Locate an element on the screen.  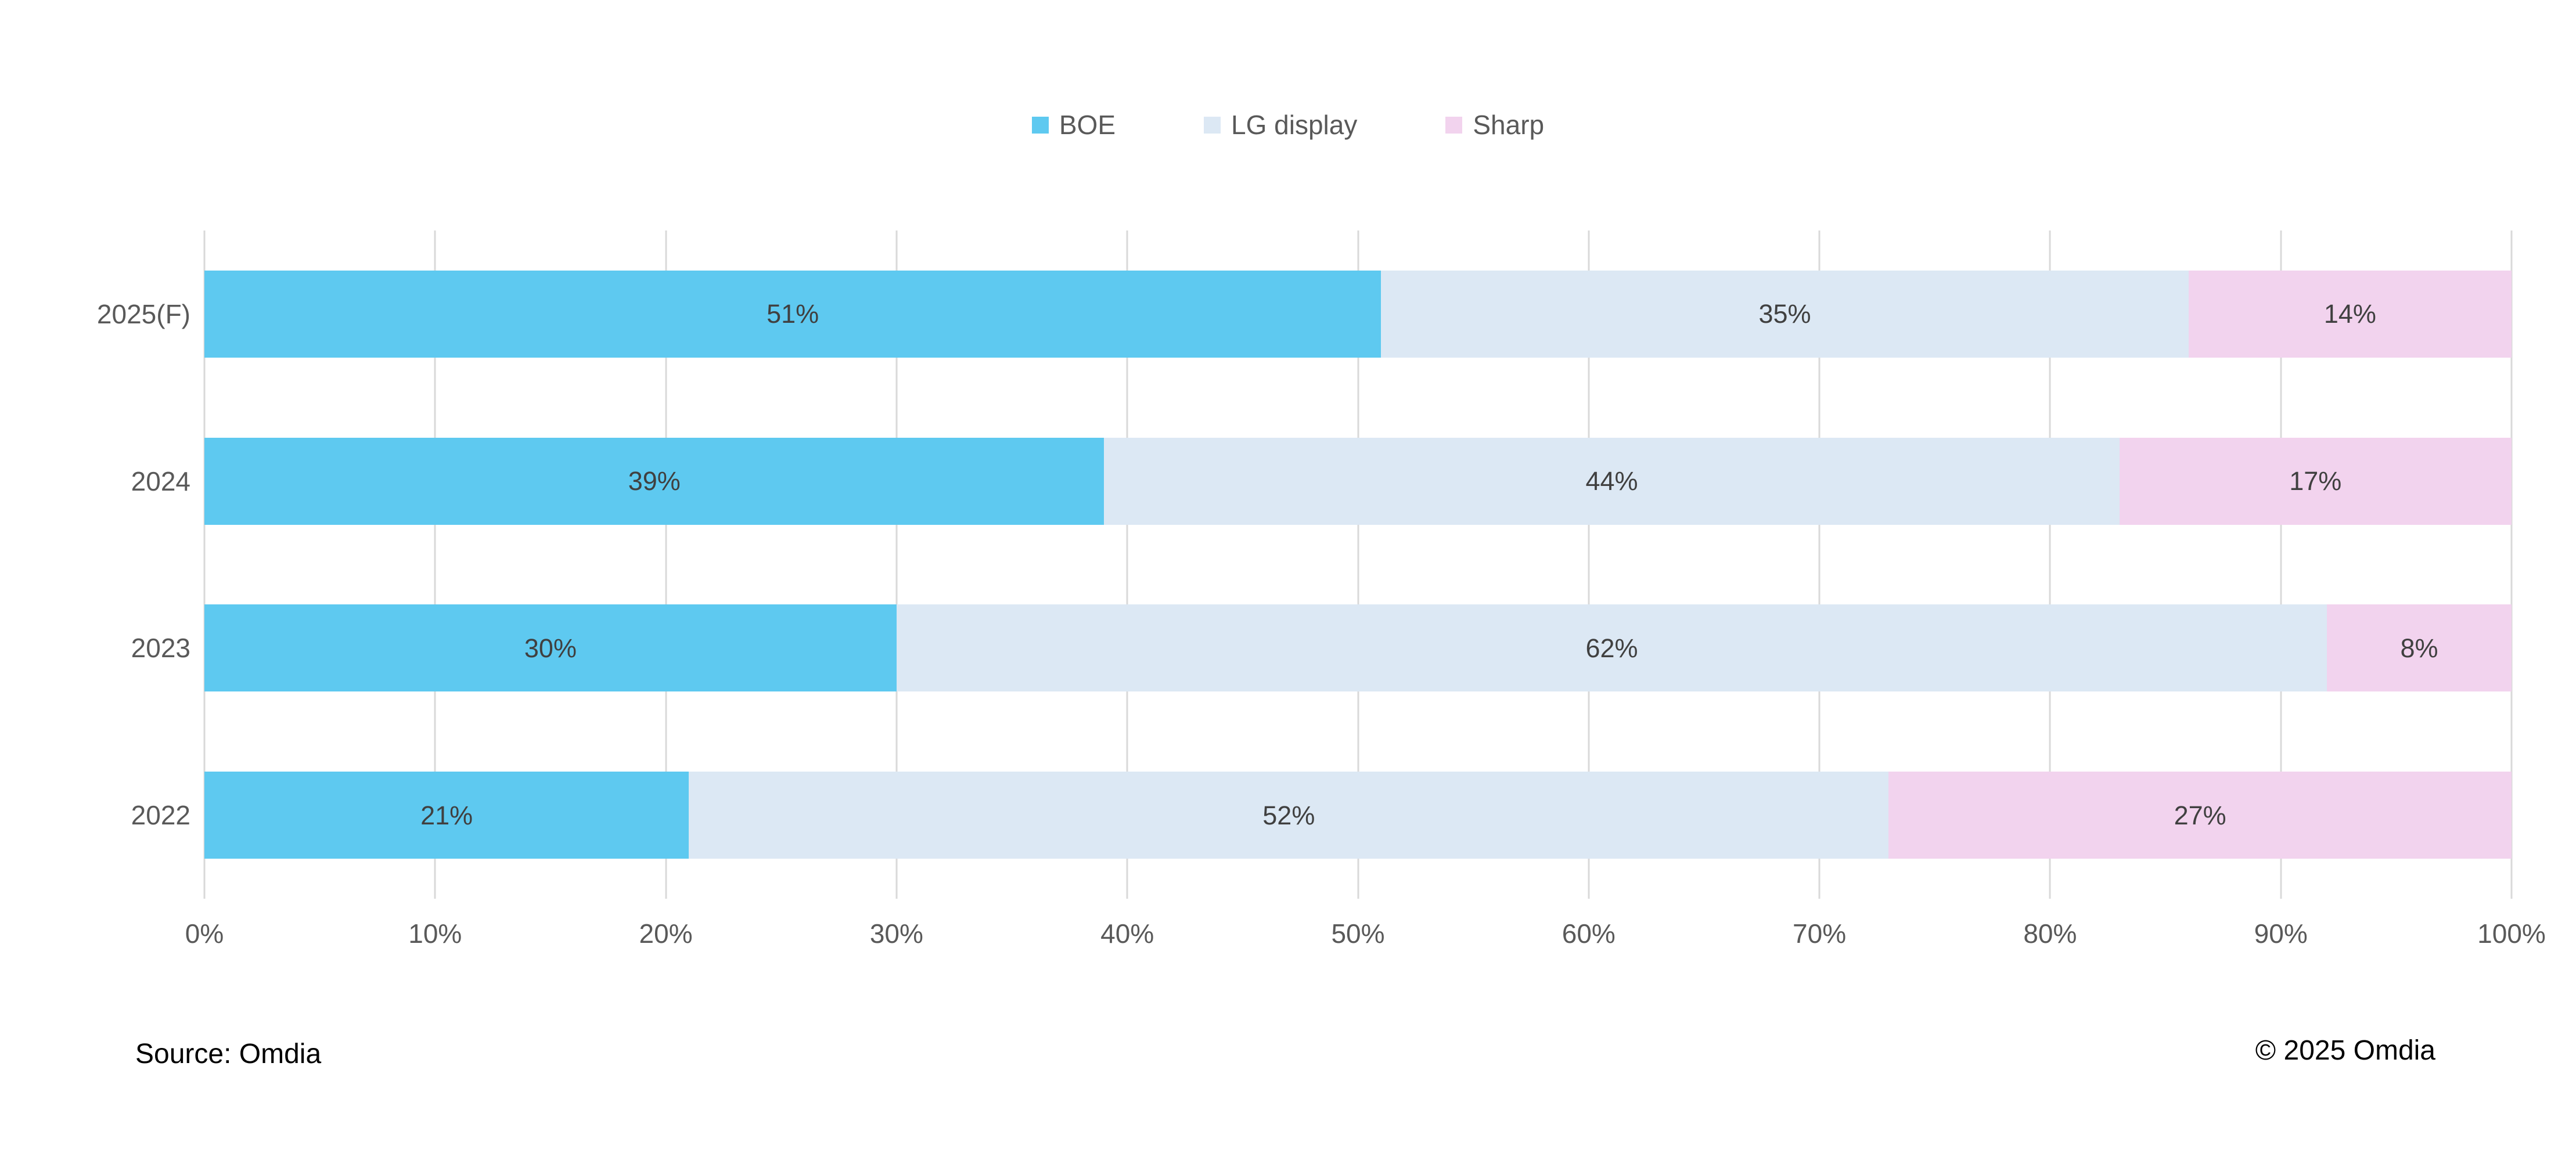
bar-segment-value: 51% is located at coordinates (793, 314).